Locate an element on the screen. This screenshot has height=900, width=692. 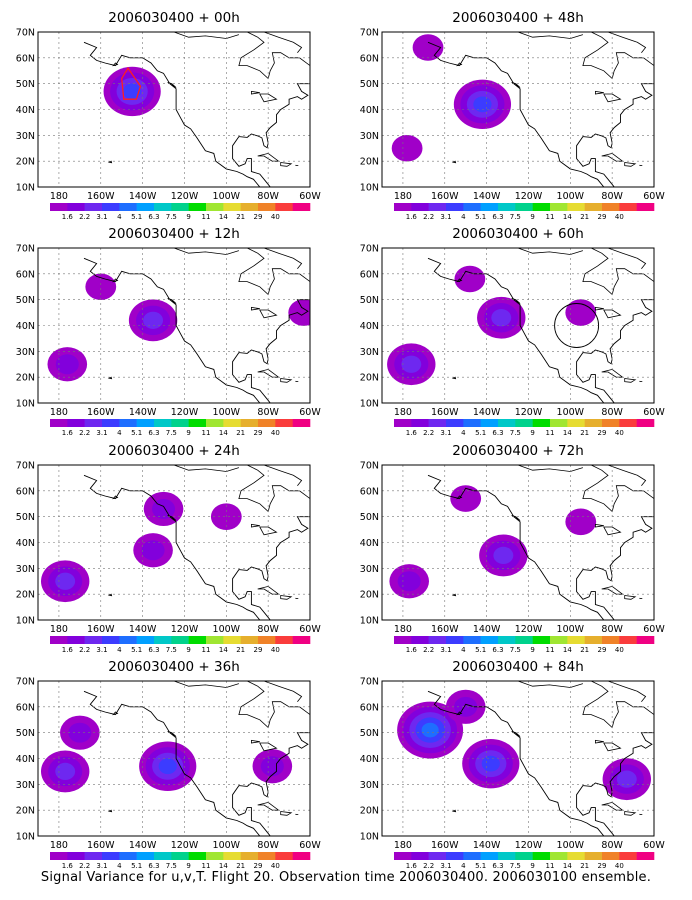
observation-track-outline is located at coordinates (131, 83).